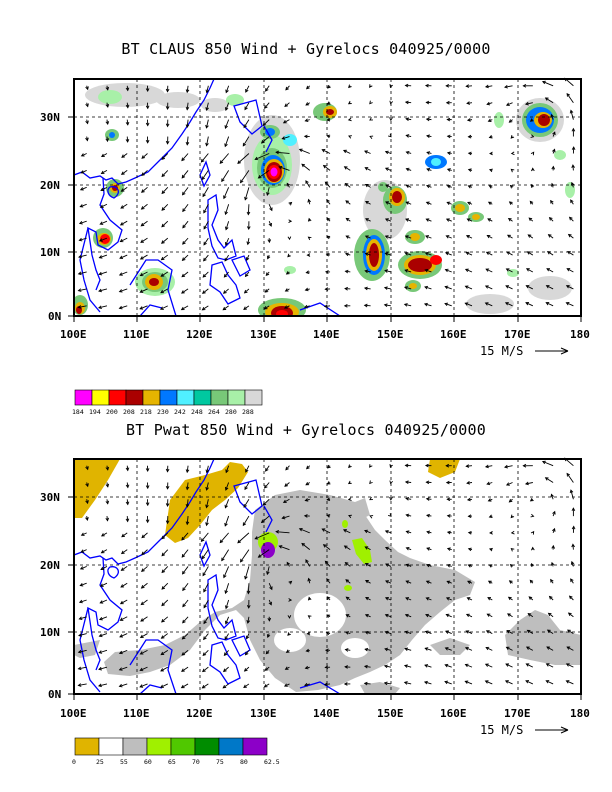  Describe the element at coordinates (112, 412) in the screenshot. I see `colorbar-label: 200` at that location.